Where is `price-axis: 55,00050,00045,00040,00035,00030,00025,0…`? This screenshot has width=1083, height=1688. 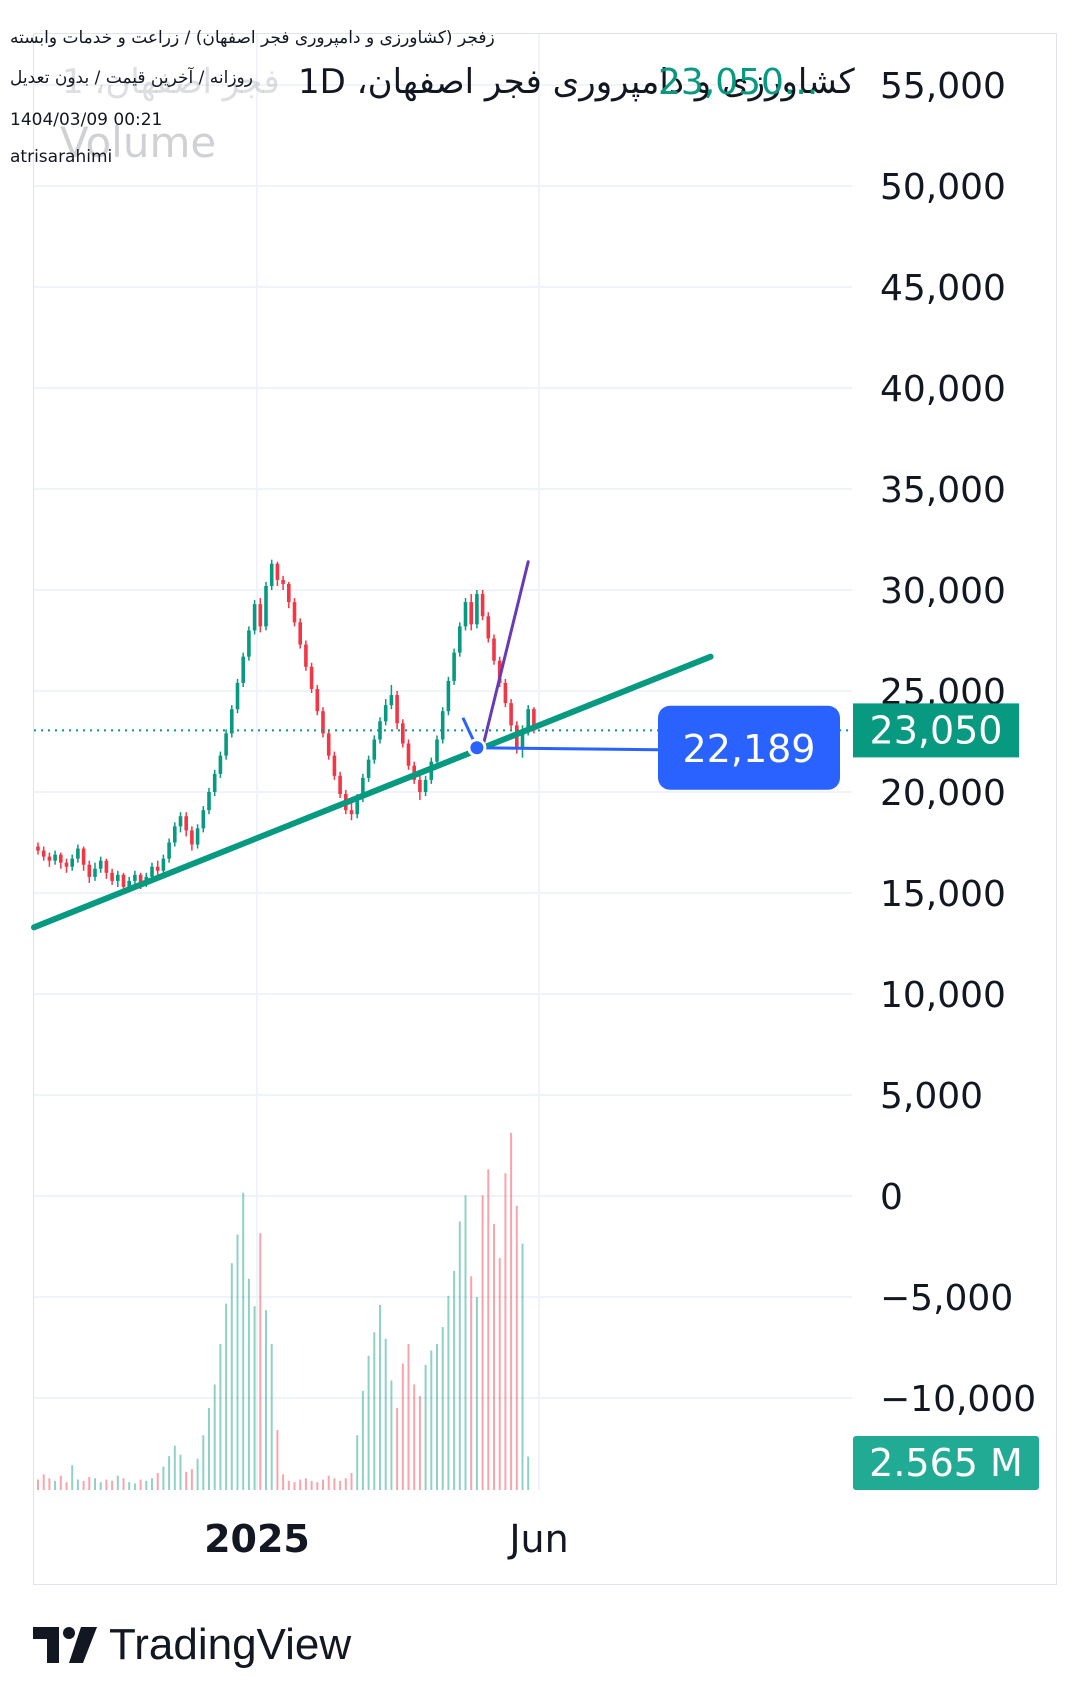 price-axis: 55,00050,00045,00040,00035,00030,00025,0… is located at coordinates (958, 743).